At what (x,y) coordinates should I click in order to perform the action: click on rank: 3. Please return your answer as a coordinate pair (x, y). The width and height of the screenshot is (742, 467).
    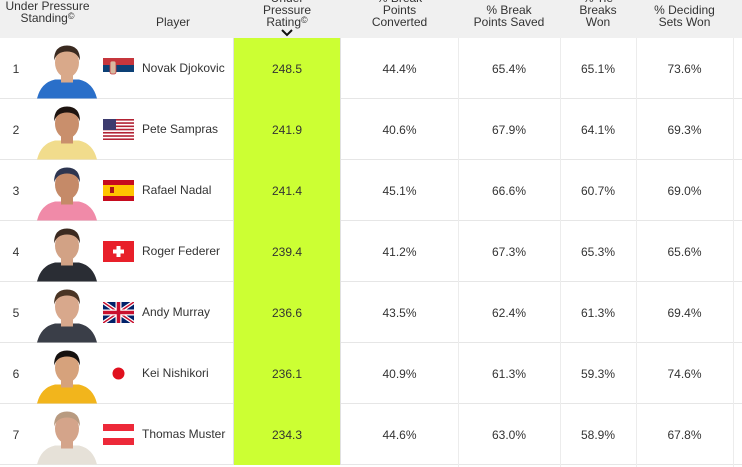
    Looking at the image, I should click on (16, 190).